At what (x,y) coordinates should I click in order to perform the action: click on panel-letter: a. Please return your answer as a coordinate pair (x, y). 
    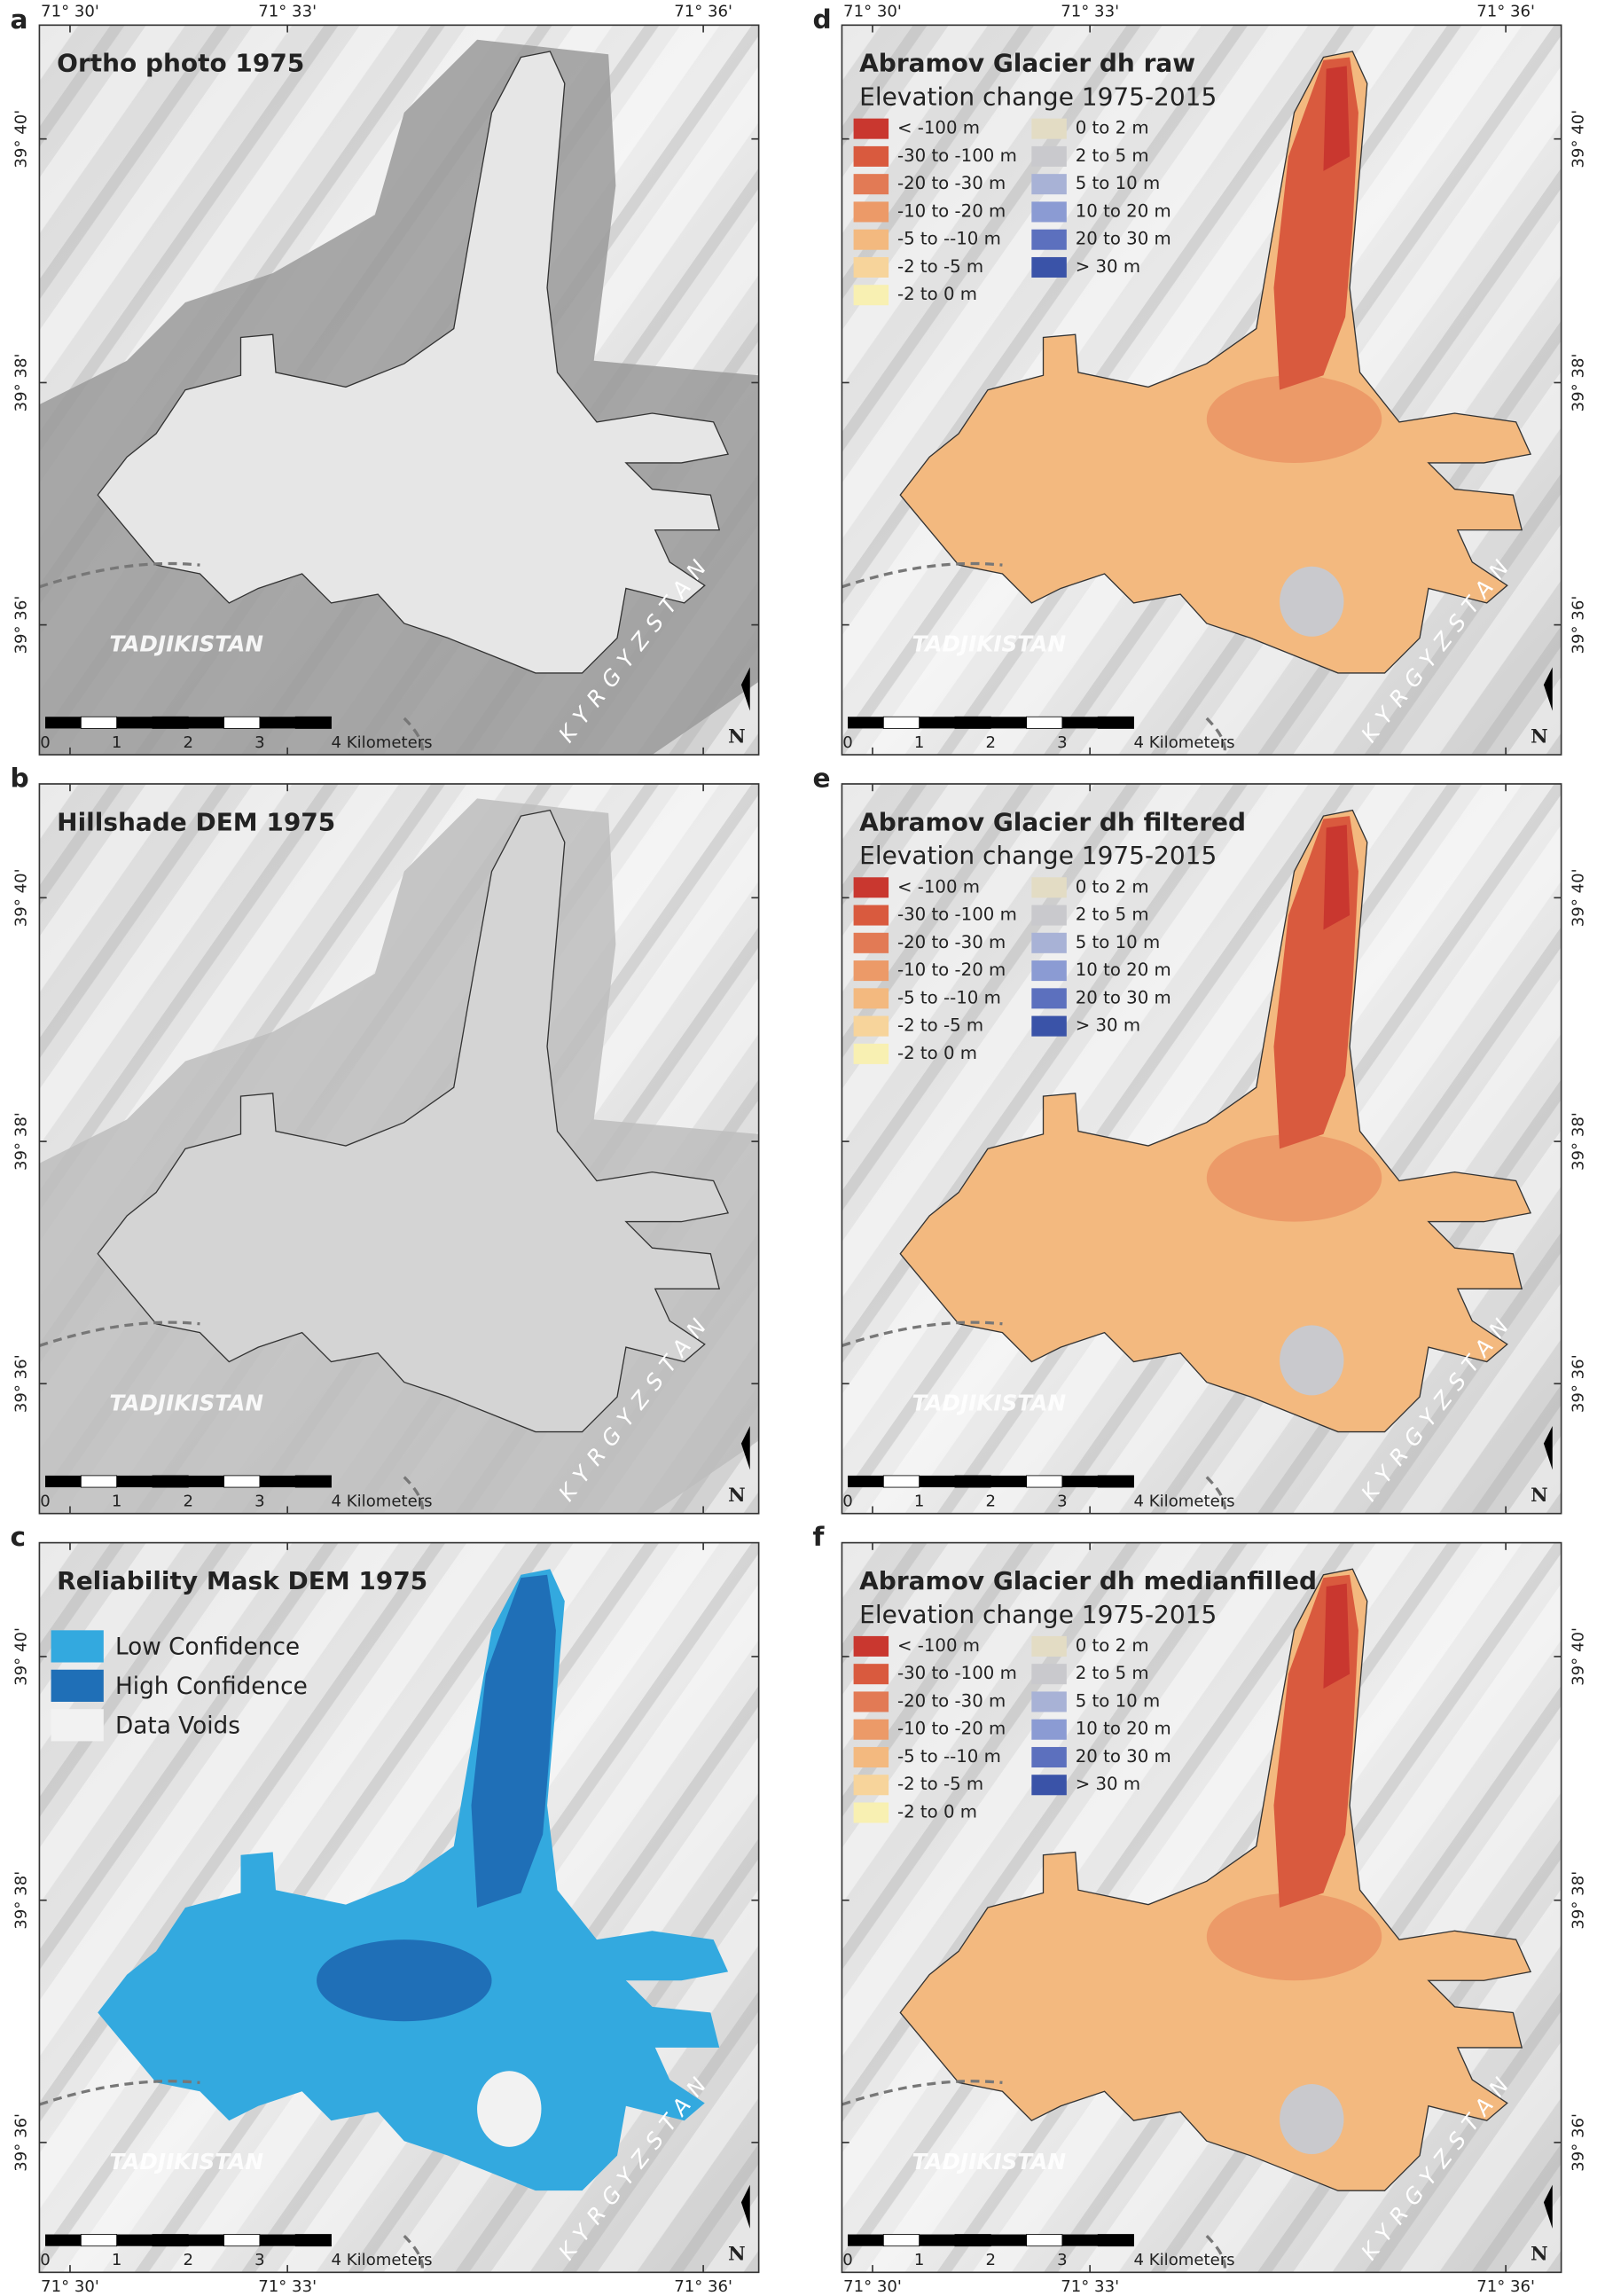
    Looking at the image, I should click on (19, 19).